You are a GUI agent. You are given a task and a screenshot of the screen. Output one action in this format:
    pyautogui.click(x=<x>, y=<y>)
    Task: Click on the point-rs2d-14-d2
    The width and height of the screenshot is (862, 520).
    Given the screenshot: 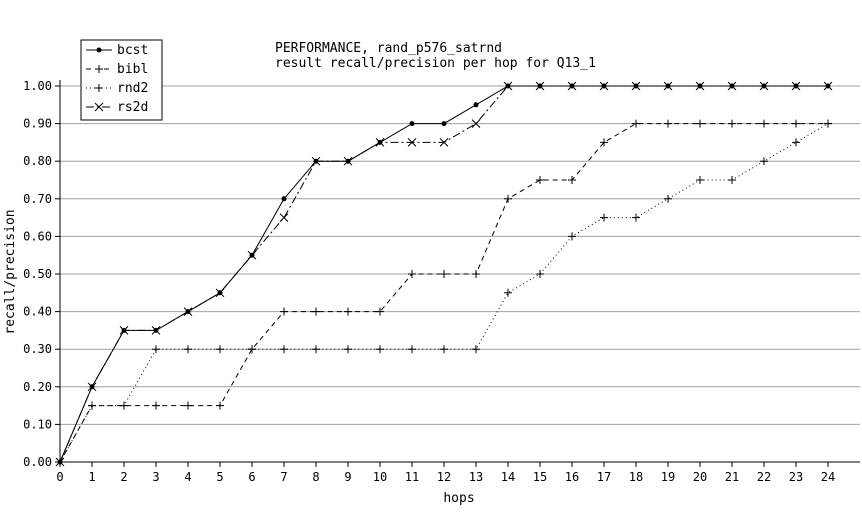 What is the action you would take?
    pyautogui.click(x=508, y=86)
    